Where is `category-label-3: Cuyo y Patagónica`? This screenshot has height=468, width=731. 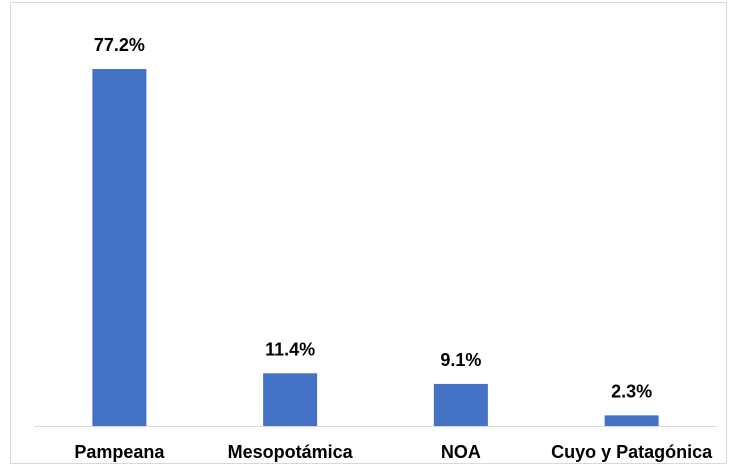 category-label-3: Cuyo y Patagónica is located at coordinates (632, 452).